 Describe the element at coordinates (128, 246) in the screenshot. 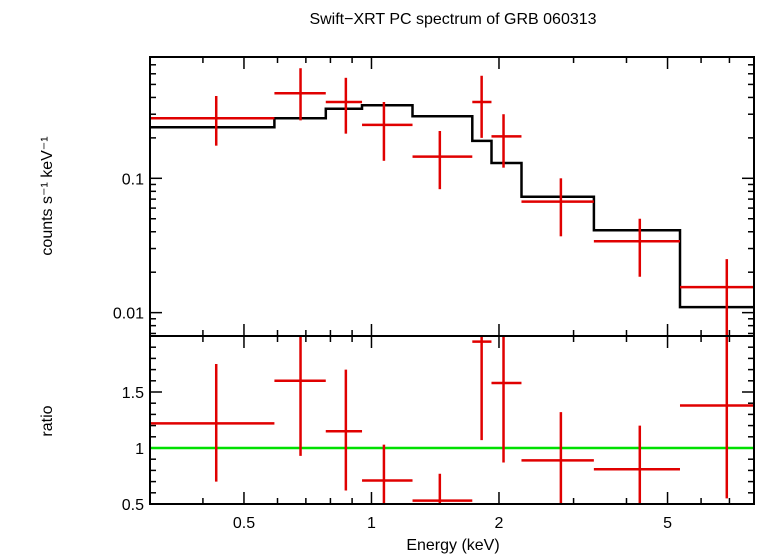

I see `top-y-tick-labels: 0.1 0.01` at that location.